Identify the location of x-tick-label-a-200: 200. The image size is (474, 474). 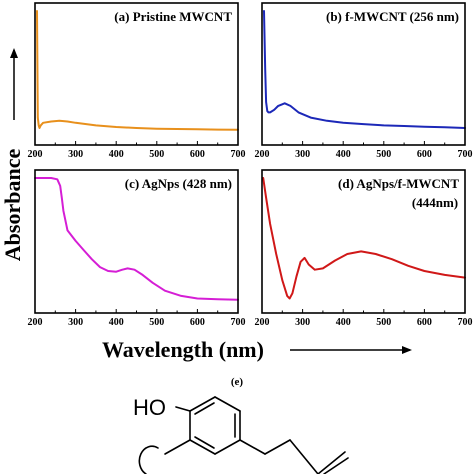
(35, 154).